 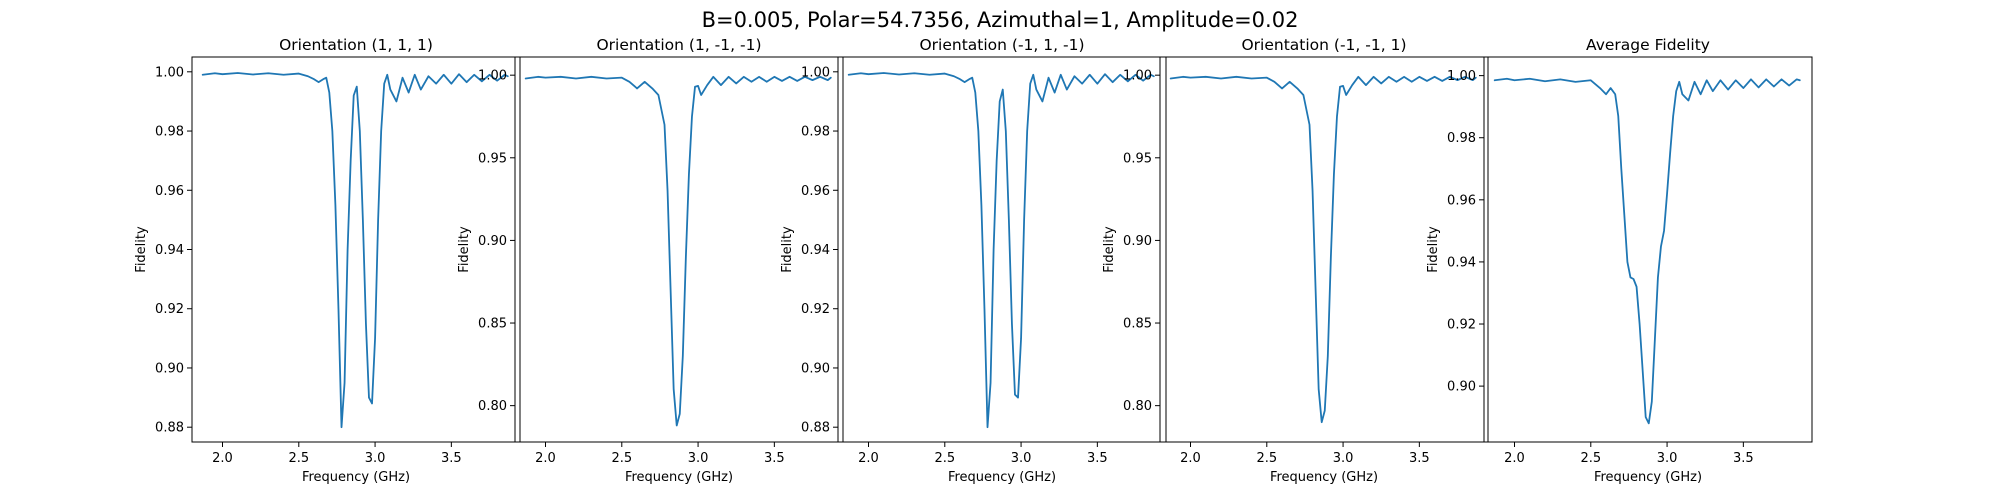 I want to click on panel-title: Orientation (1, 1, 1), so click(x=356, y=45).